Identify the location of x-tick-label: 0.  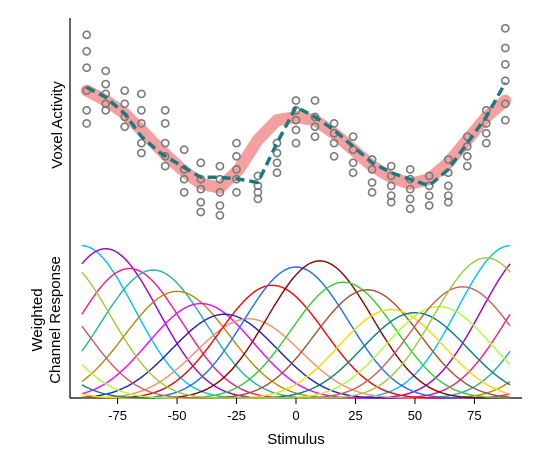
(295, 415).